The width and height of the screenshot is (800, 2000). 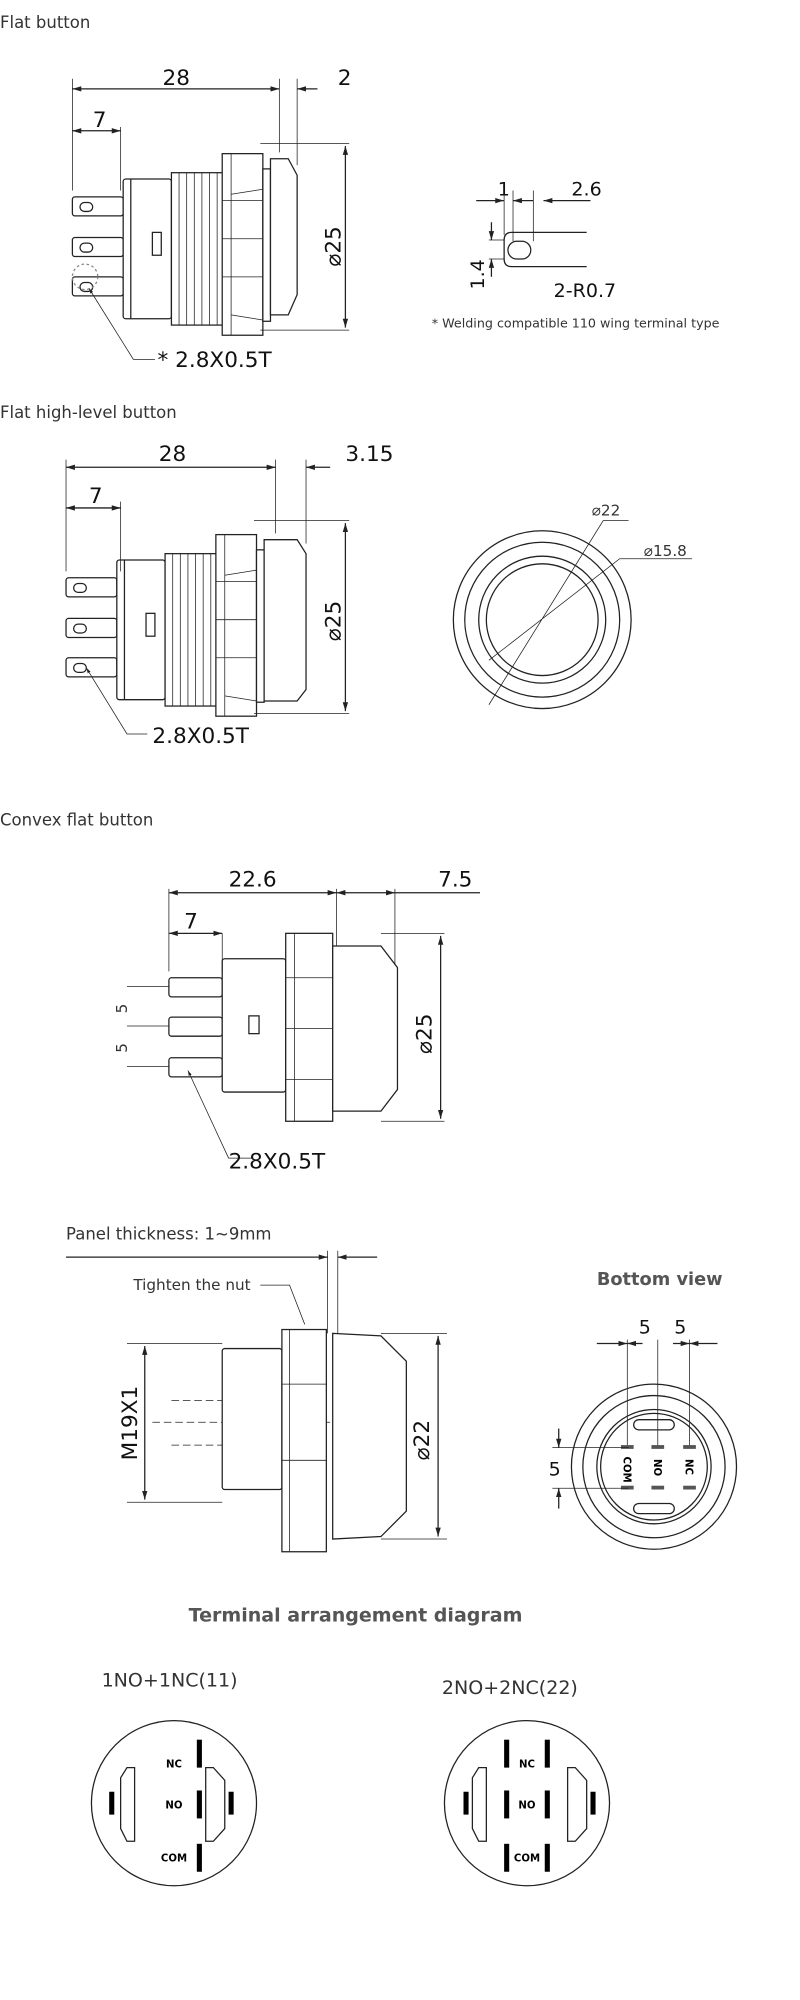 What do you see at coordinates (586, 190) in the screenshot?
I see `detail-dim-b: 2.6` at bounding box center [586, 190].